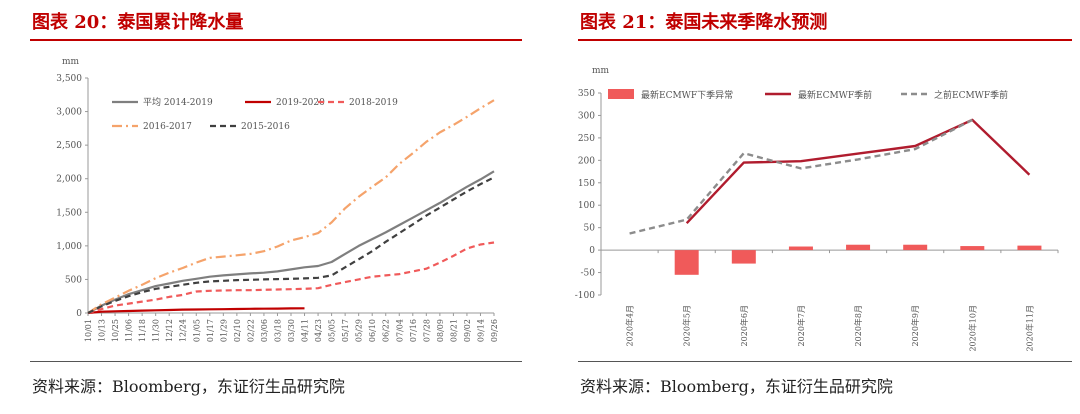 The height and width of the screenshot is (414, 1080). Describe the element at coordinates (69, 180) in the screenshot. I see `y-tick-label: 2,000` at that location.